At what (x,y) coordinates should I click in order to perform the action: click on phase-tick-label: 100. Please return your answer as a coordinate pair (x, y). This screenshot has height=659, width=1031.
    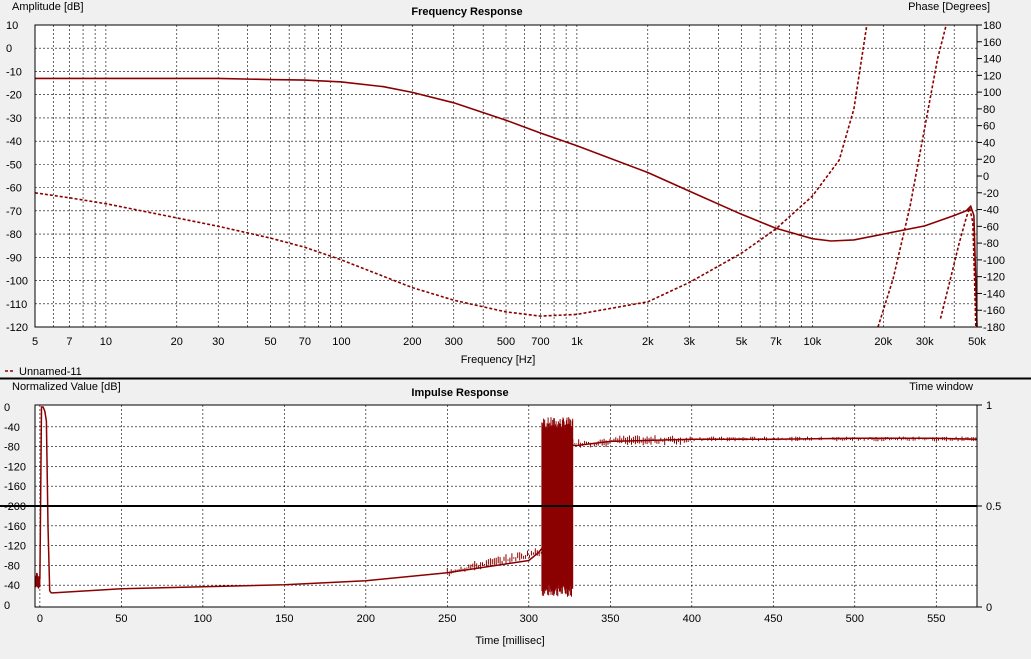
    Looking at the image, I should click on (992, 93).